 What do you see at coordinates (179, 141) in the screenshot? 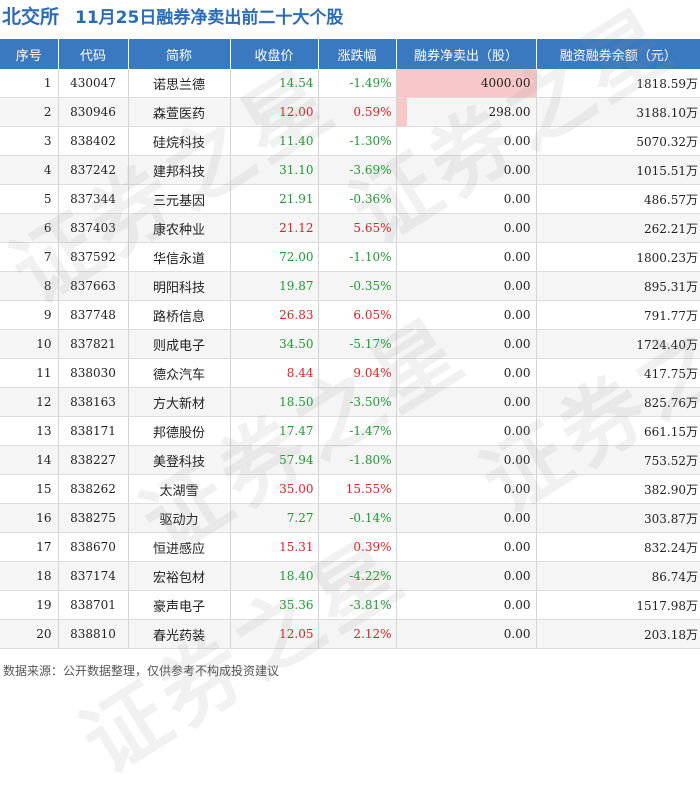
I see `cell-name: 硅烷科技` at bounding box center [179, 141].